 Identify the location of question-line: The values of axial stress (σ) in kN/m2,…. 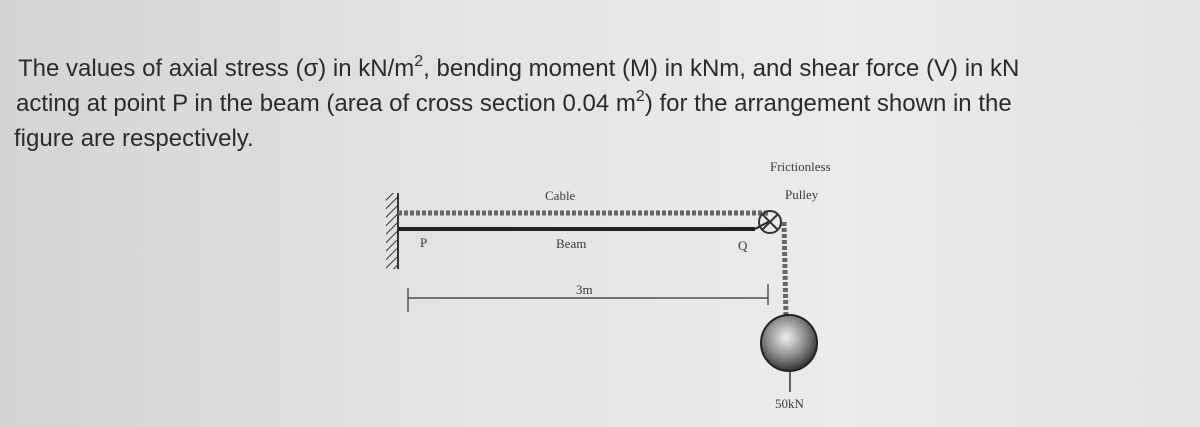
(518, 67).